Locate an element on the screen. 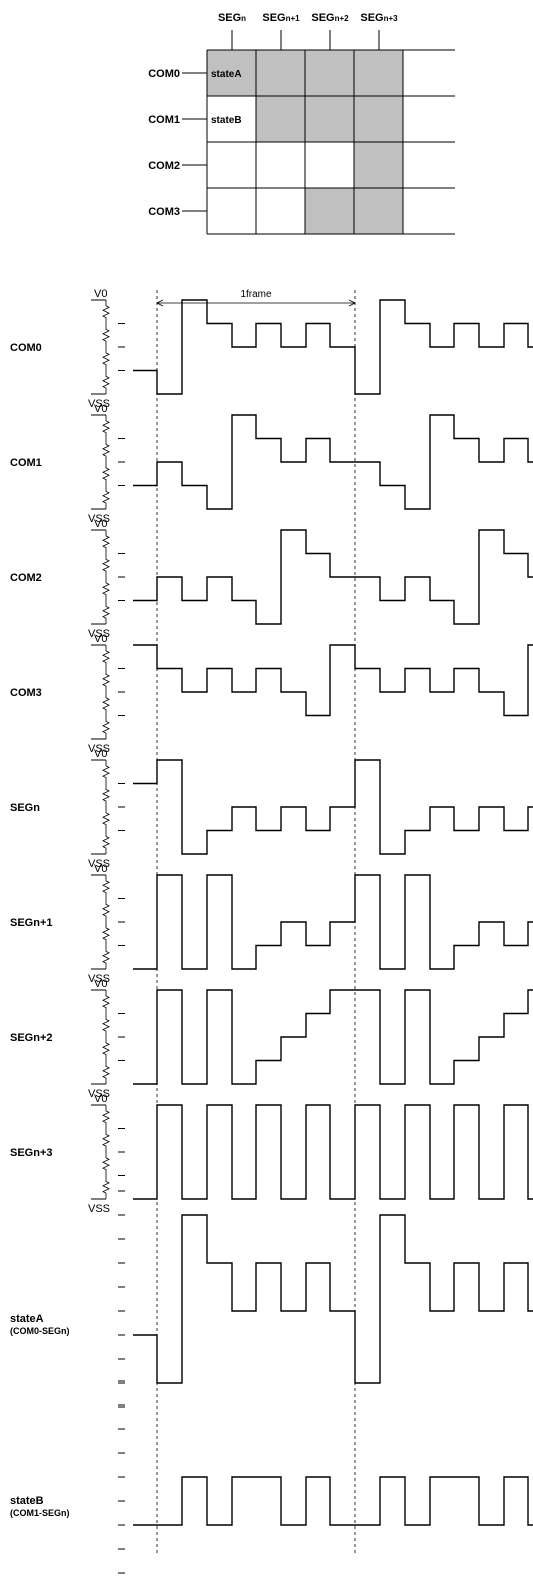  waveform-label: COM1 is located at coordinates (26, 463).